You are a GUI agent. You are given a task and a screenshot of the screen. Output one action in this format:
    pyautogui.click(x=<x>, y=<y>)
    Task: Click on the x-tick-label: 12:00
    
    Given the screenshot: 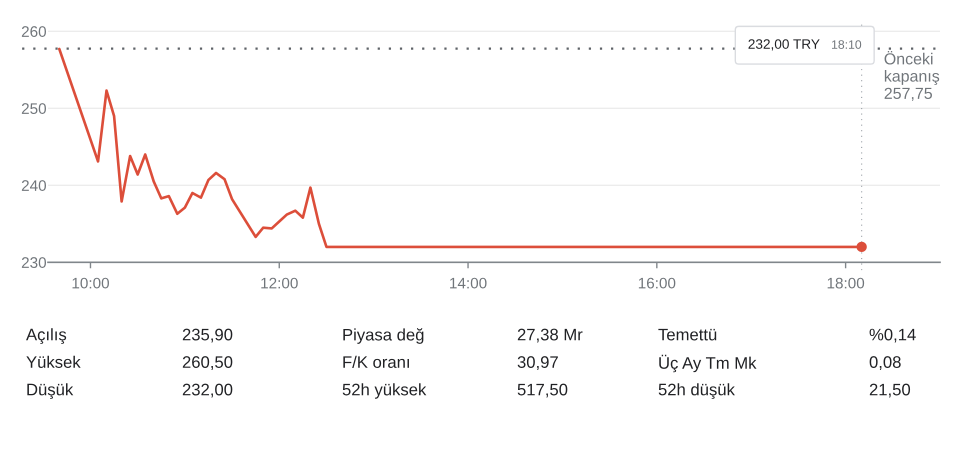 What is the action you would take?
    pyautogui.click(x=279, y=283)
    